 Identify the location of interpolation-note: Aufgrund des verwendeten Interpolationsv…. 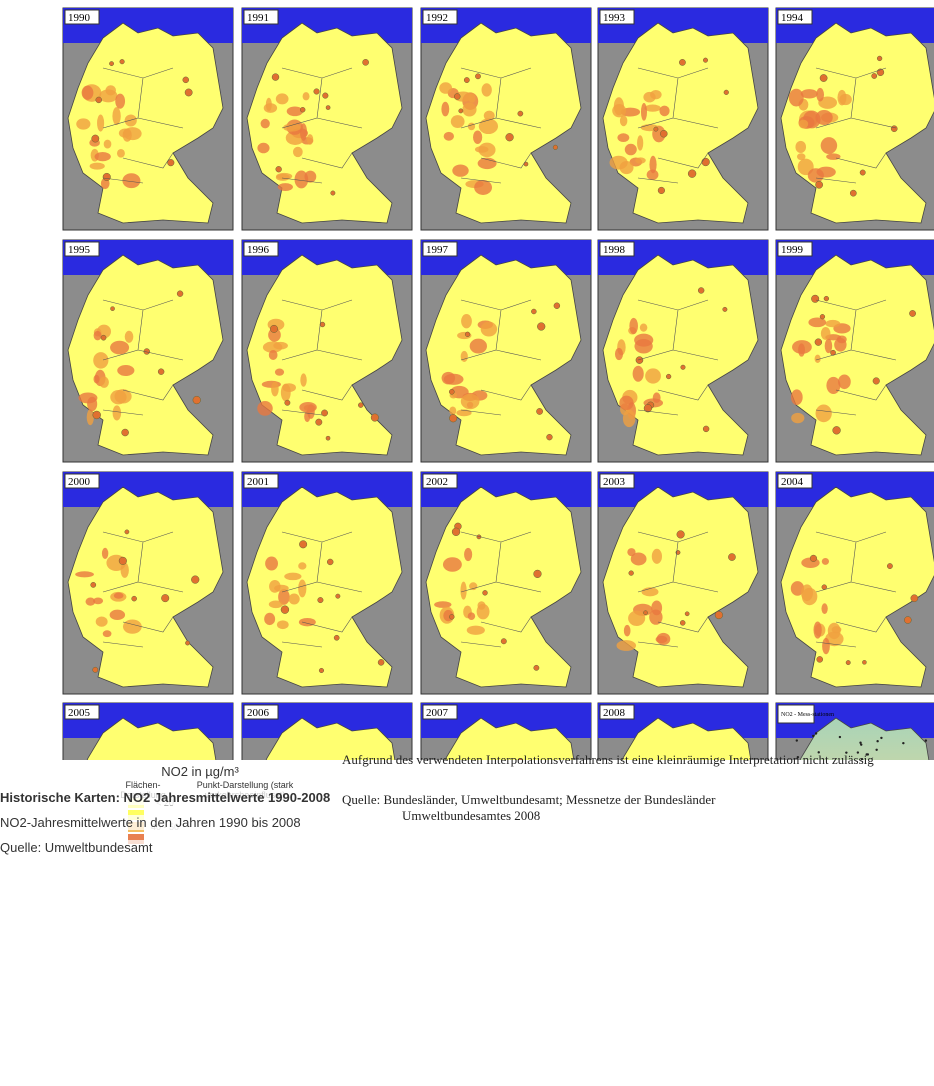
(608, 759).